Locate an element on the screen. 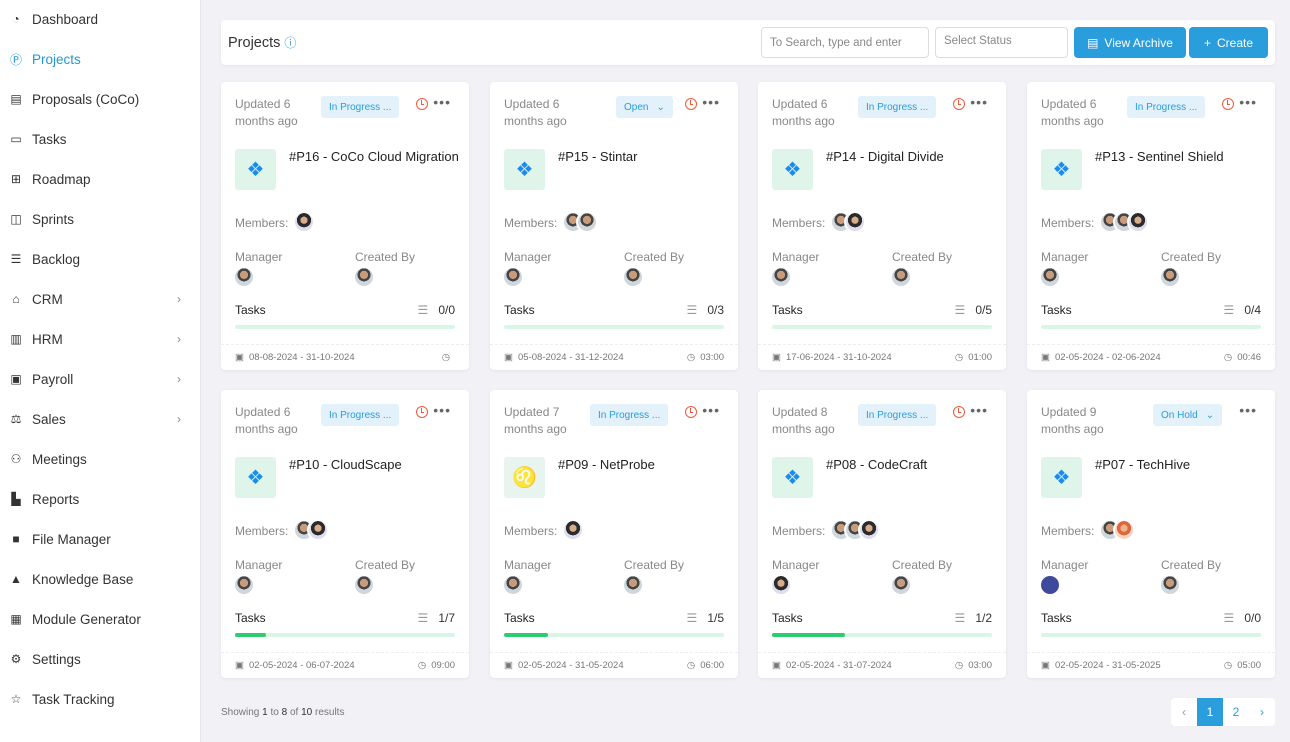 The image size is (1290, 742). sidebar-item-meetings: ⚇ Meetings is located at coordinates (100, 459).